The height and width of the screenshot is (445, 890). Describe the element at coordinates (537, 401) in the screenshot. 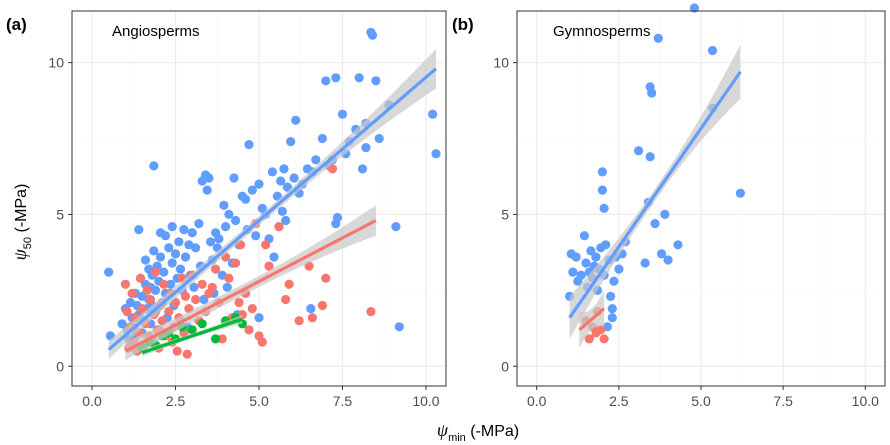

I see `x-tick-label: 0.0` at that location.